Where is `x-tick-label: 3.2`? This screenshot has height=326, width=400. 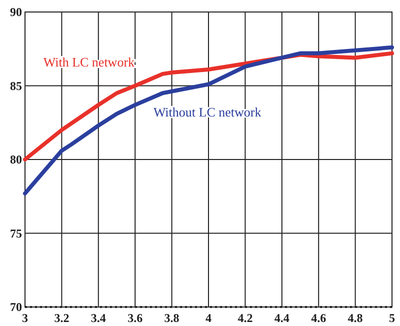
x-tick-label: 3.2 is located at coordinates (62, 318).